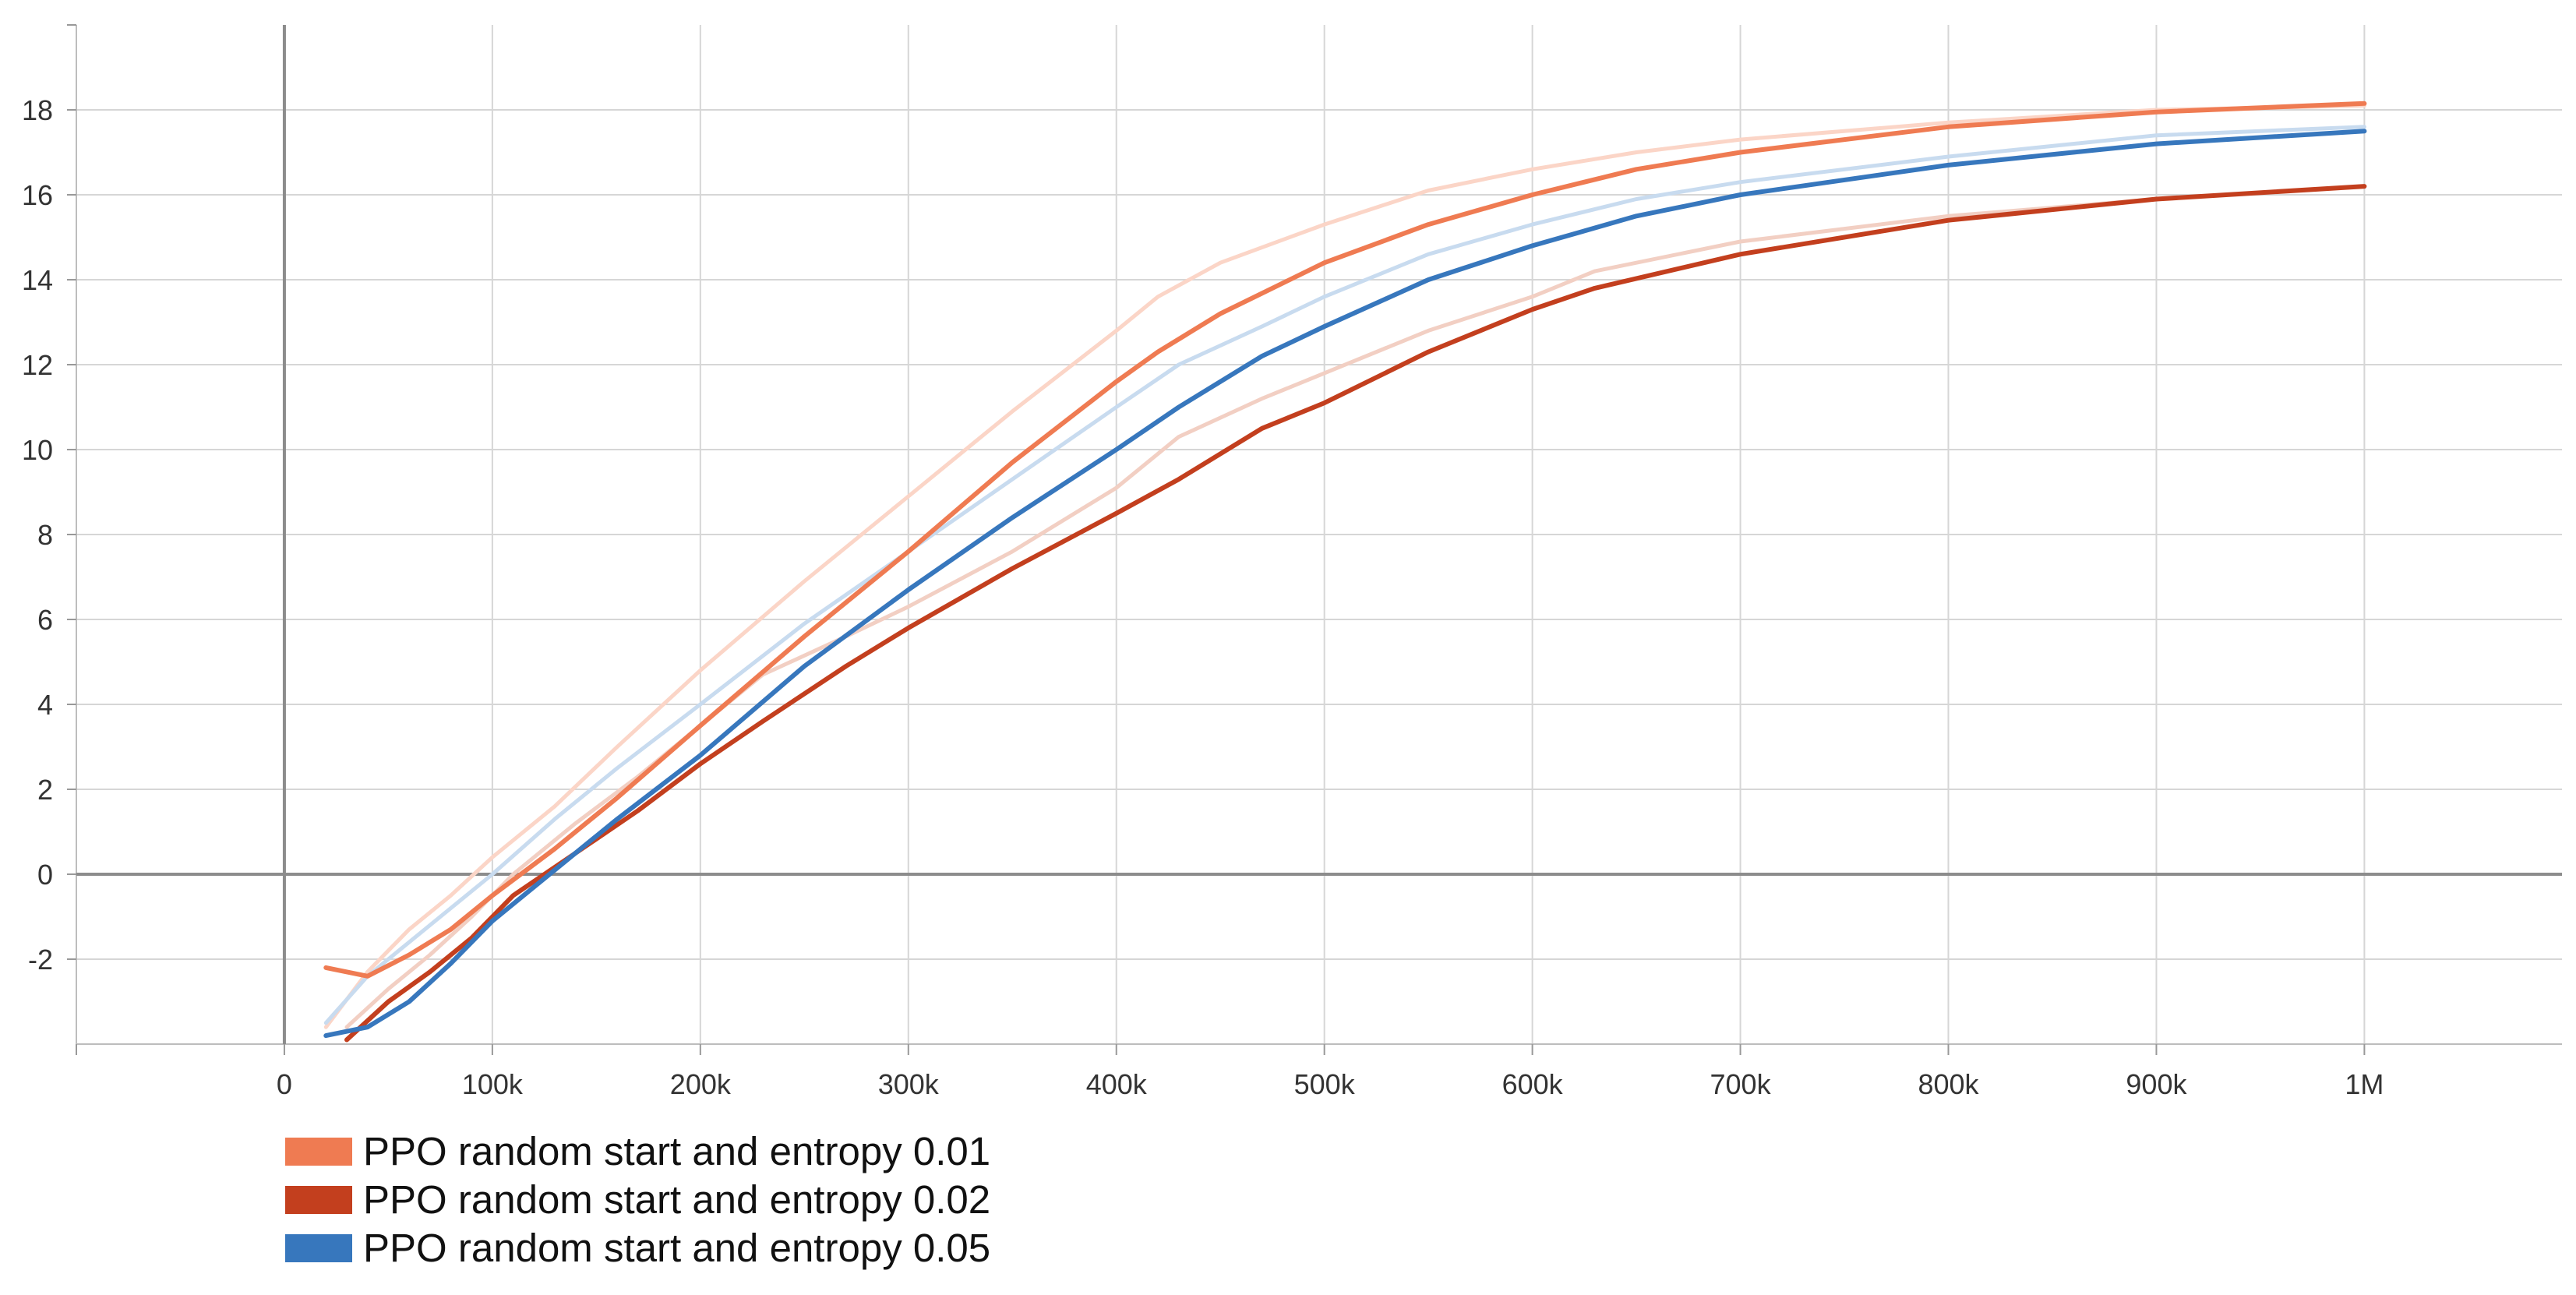 The height and width of the screenshot is (1295, 2576). What do you see at coordinates (49, 500) in the screenshot?
I see `y-axis-ticks: -2 0 2 4 6 8 10 12 14 16 18` at bounding box center [49, 500].